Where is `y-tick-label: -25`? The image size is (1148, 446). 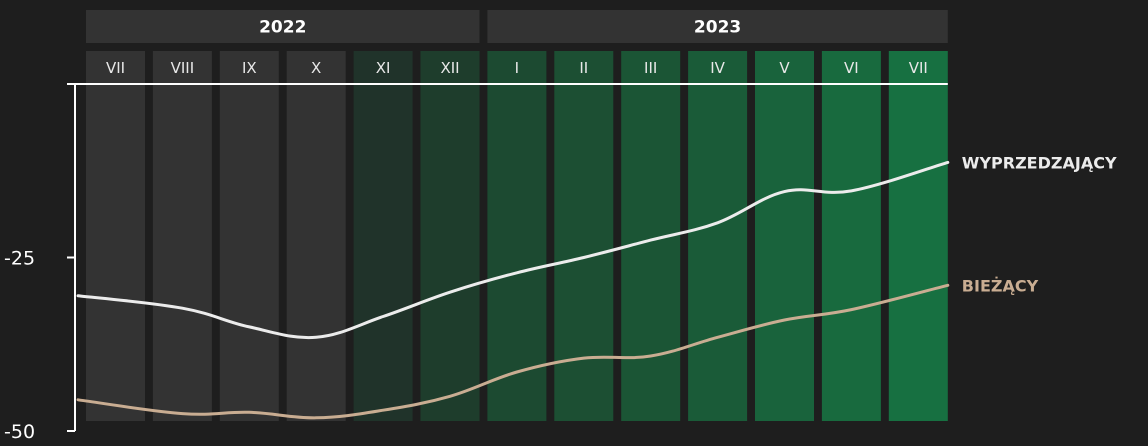 y-tick-label: -25 is located at coordinates (19, 259).